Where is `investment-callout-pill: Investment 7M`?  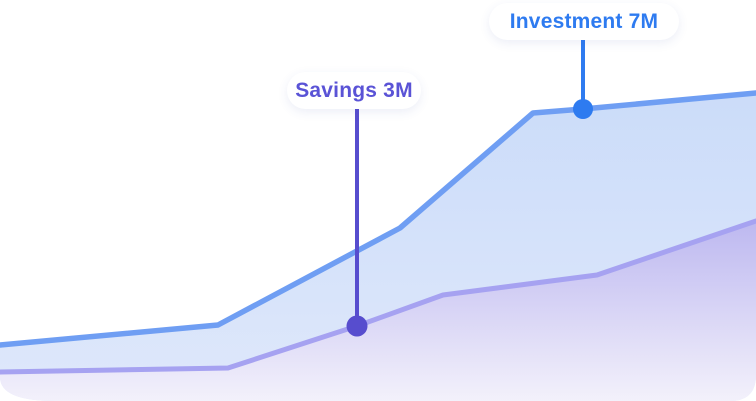 investment-callout-pill: Investment 7M is located at coordinates (584, 21).